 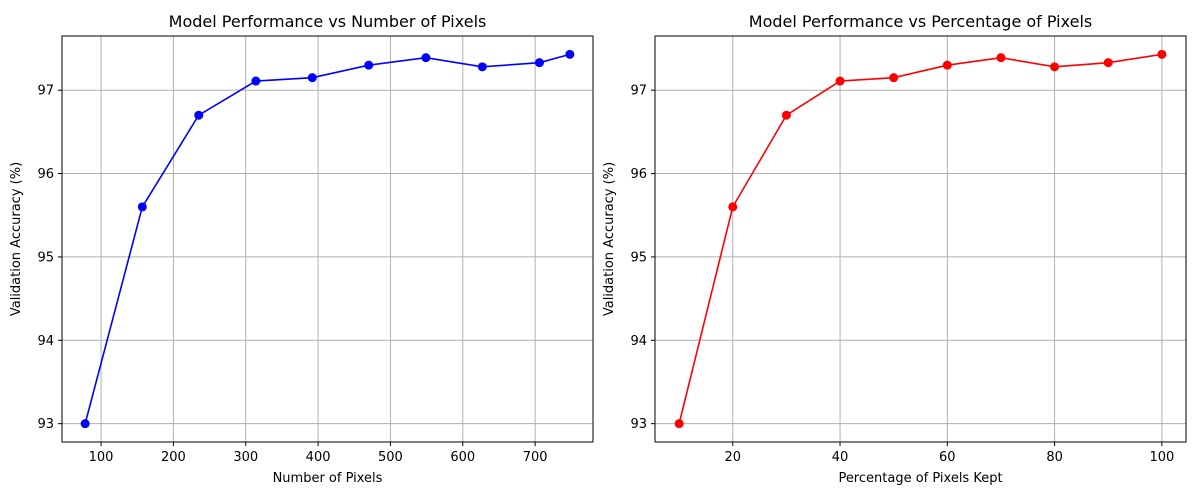 I want to click on x-tick-label: 60, so click(x=947, y=457).